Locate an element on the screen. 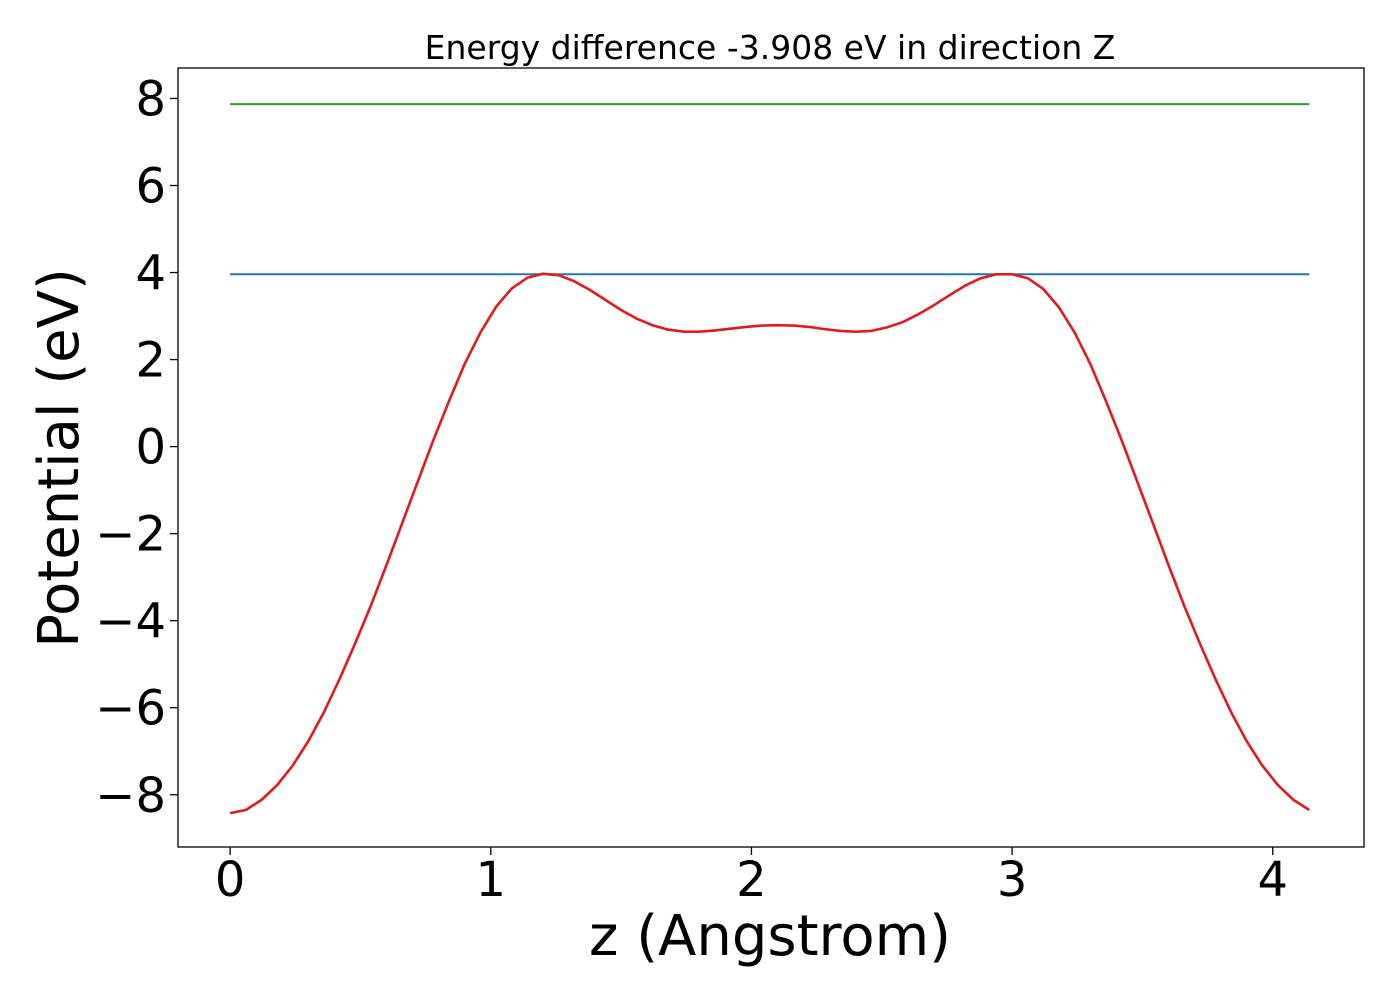  x-axis-label: z (Angstrom) is located at coordinates (770, 936).